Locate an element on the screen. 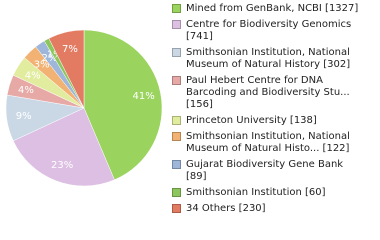  legend-item: 34 Others [230] is located at coordinates (274, 209).